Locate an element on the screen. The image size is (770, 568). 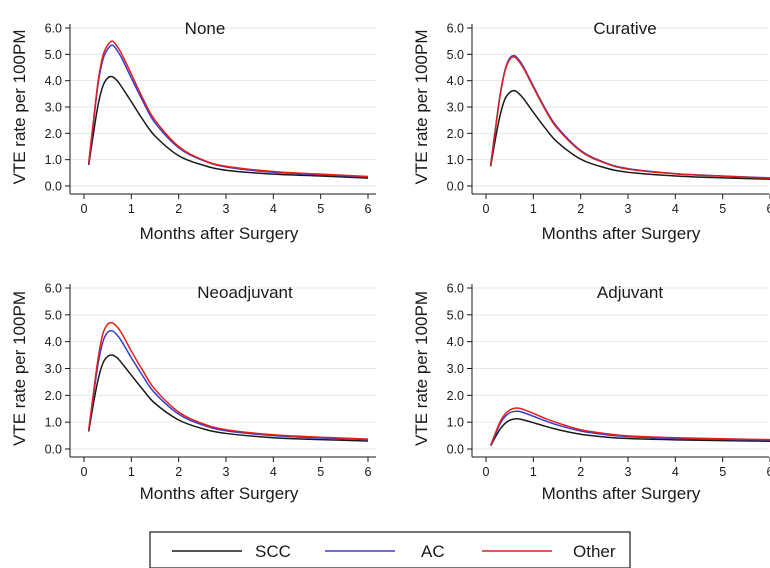
legend-frame is located at coordinates (390, 549).